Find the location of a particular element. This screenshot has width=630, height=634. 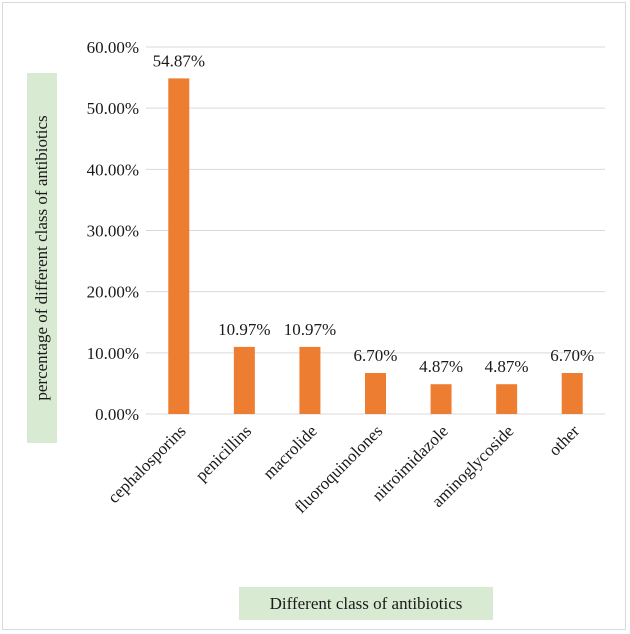

x-axis-title: Different class of antibiotics is located at coordinates (366, 603).